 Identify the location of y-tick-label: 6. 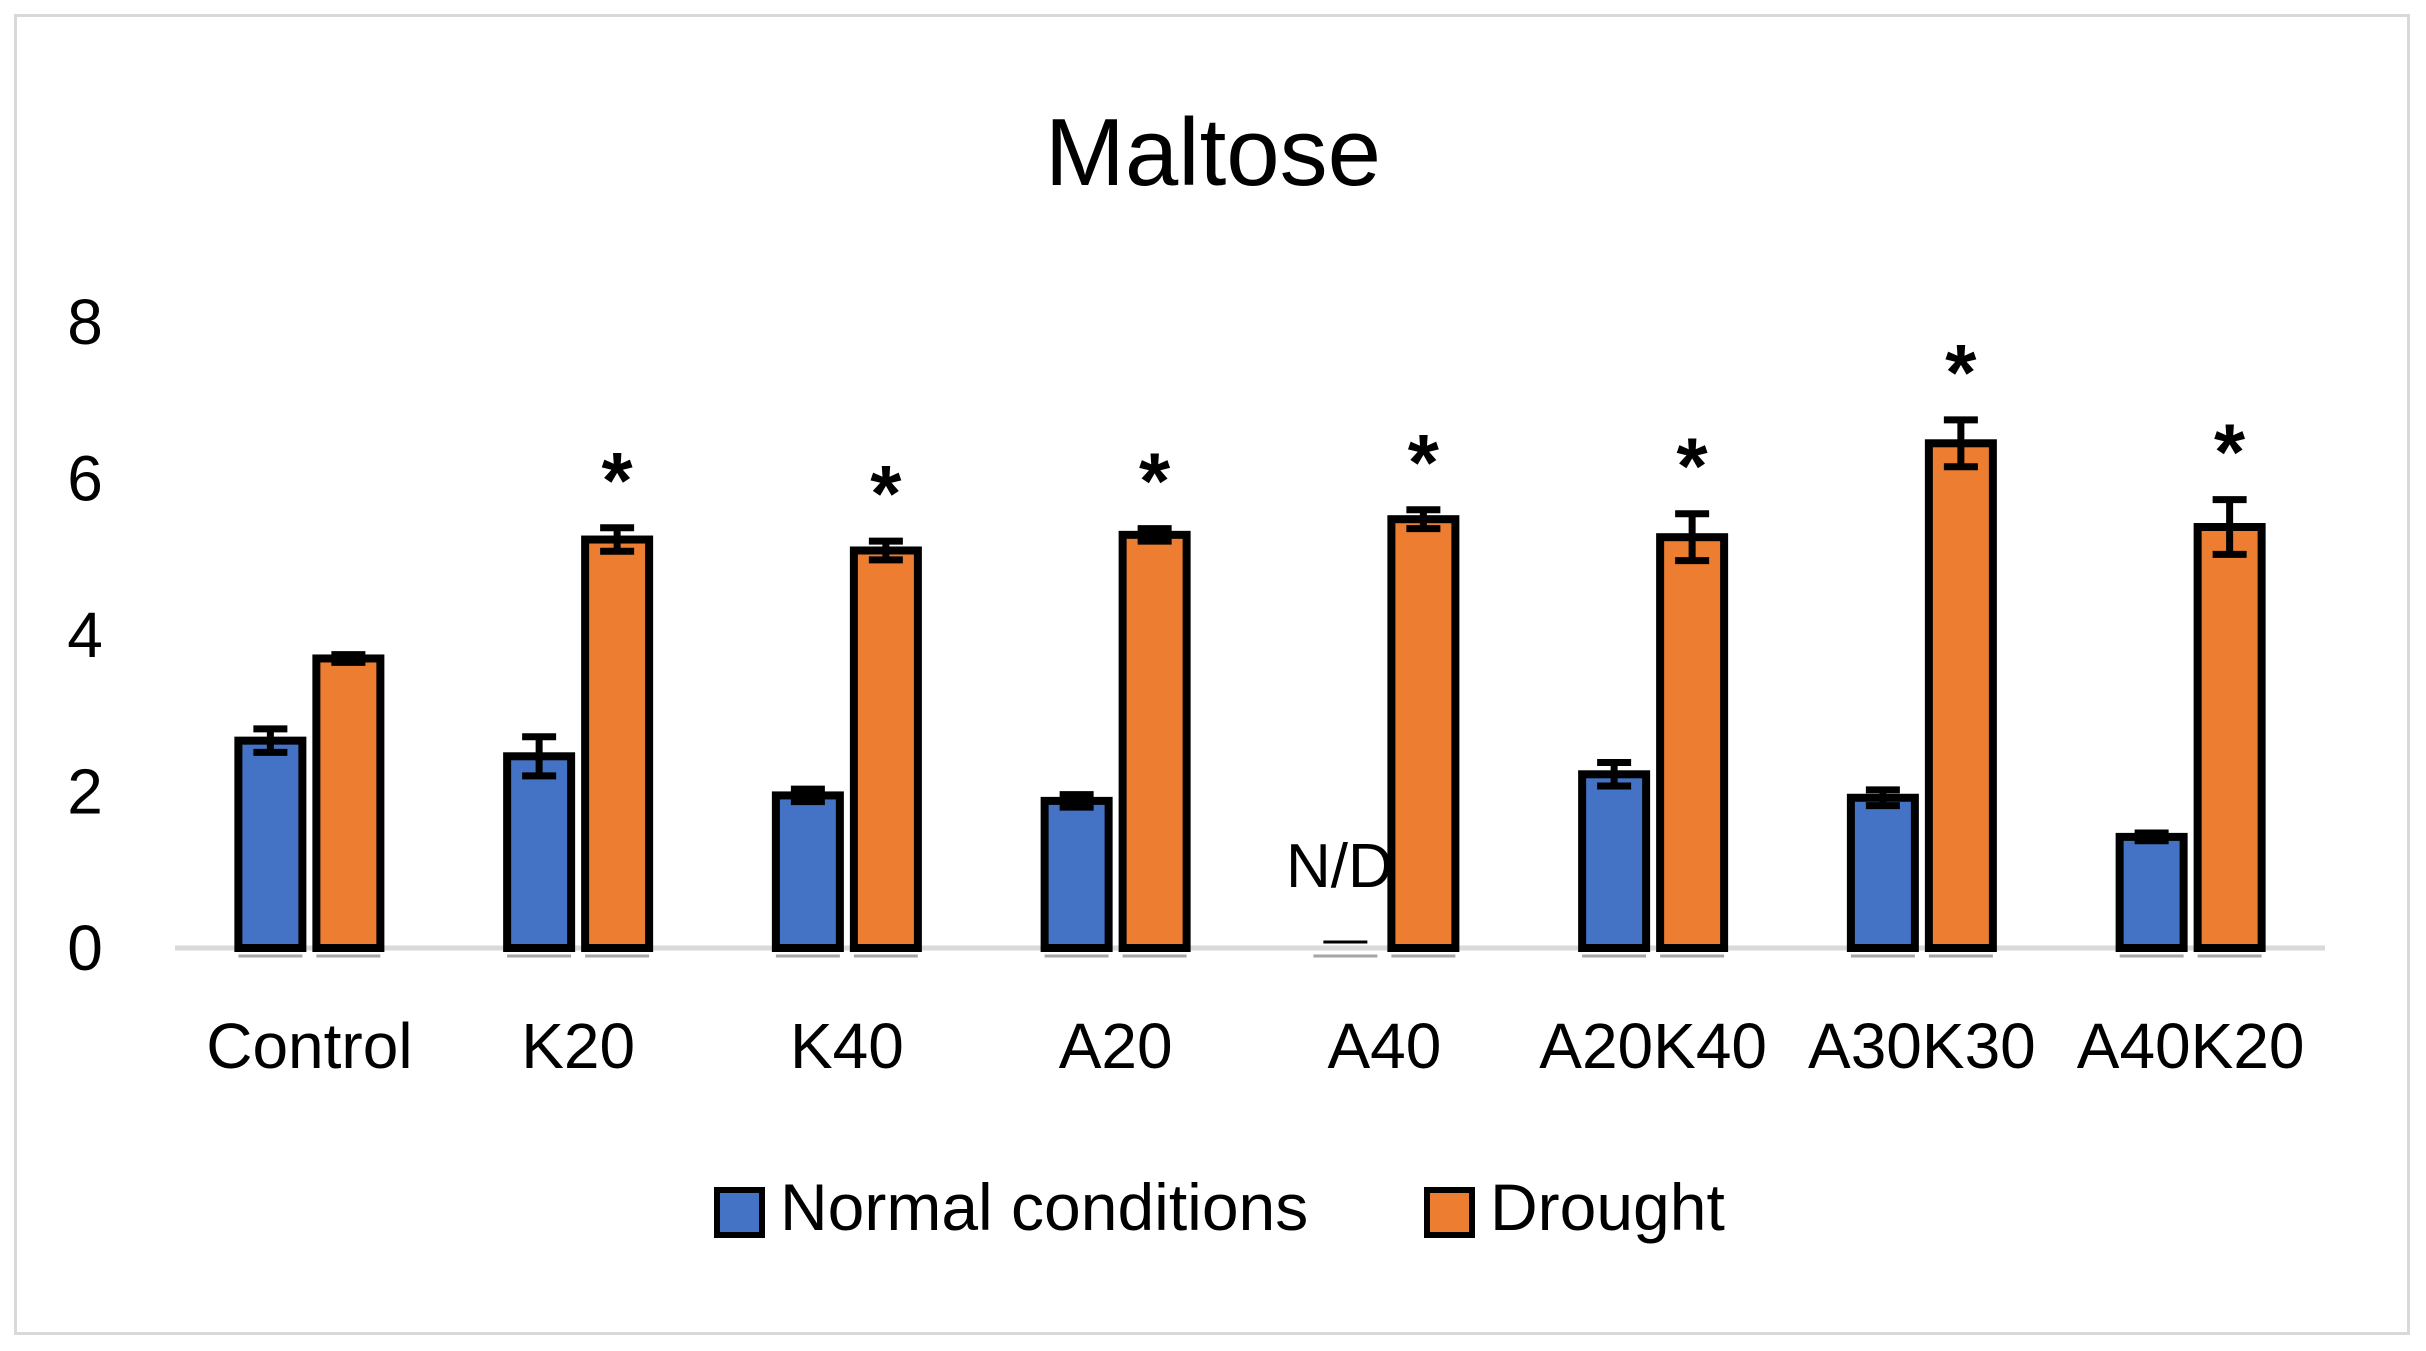
(85, 479).